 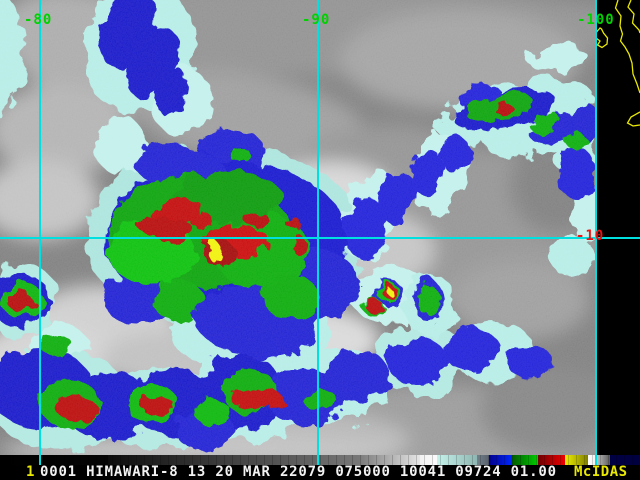 I want to click on no-data-strip, so click(x=618, y=227).